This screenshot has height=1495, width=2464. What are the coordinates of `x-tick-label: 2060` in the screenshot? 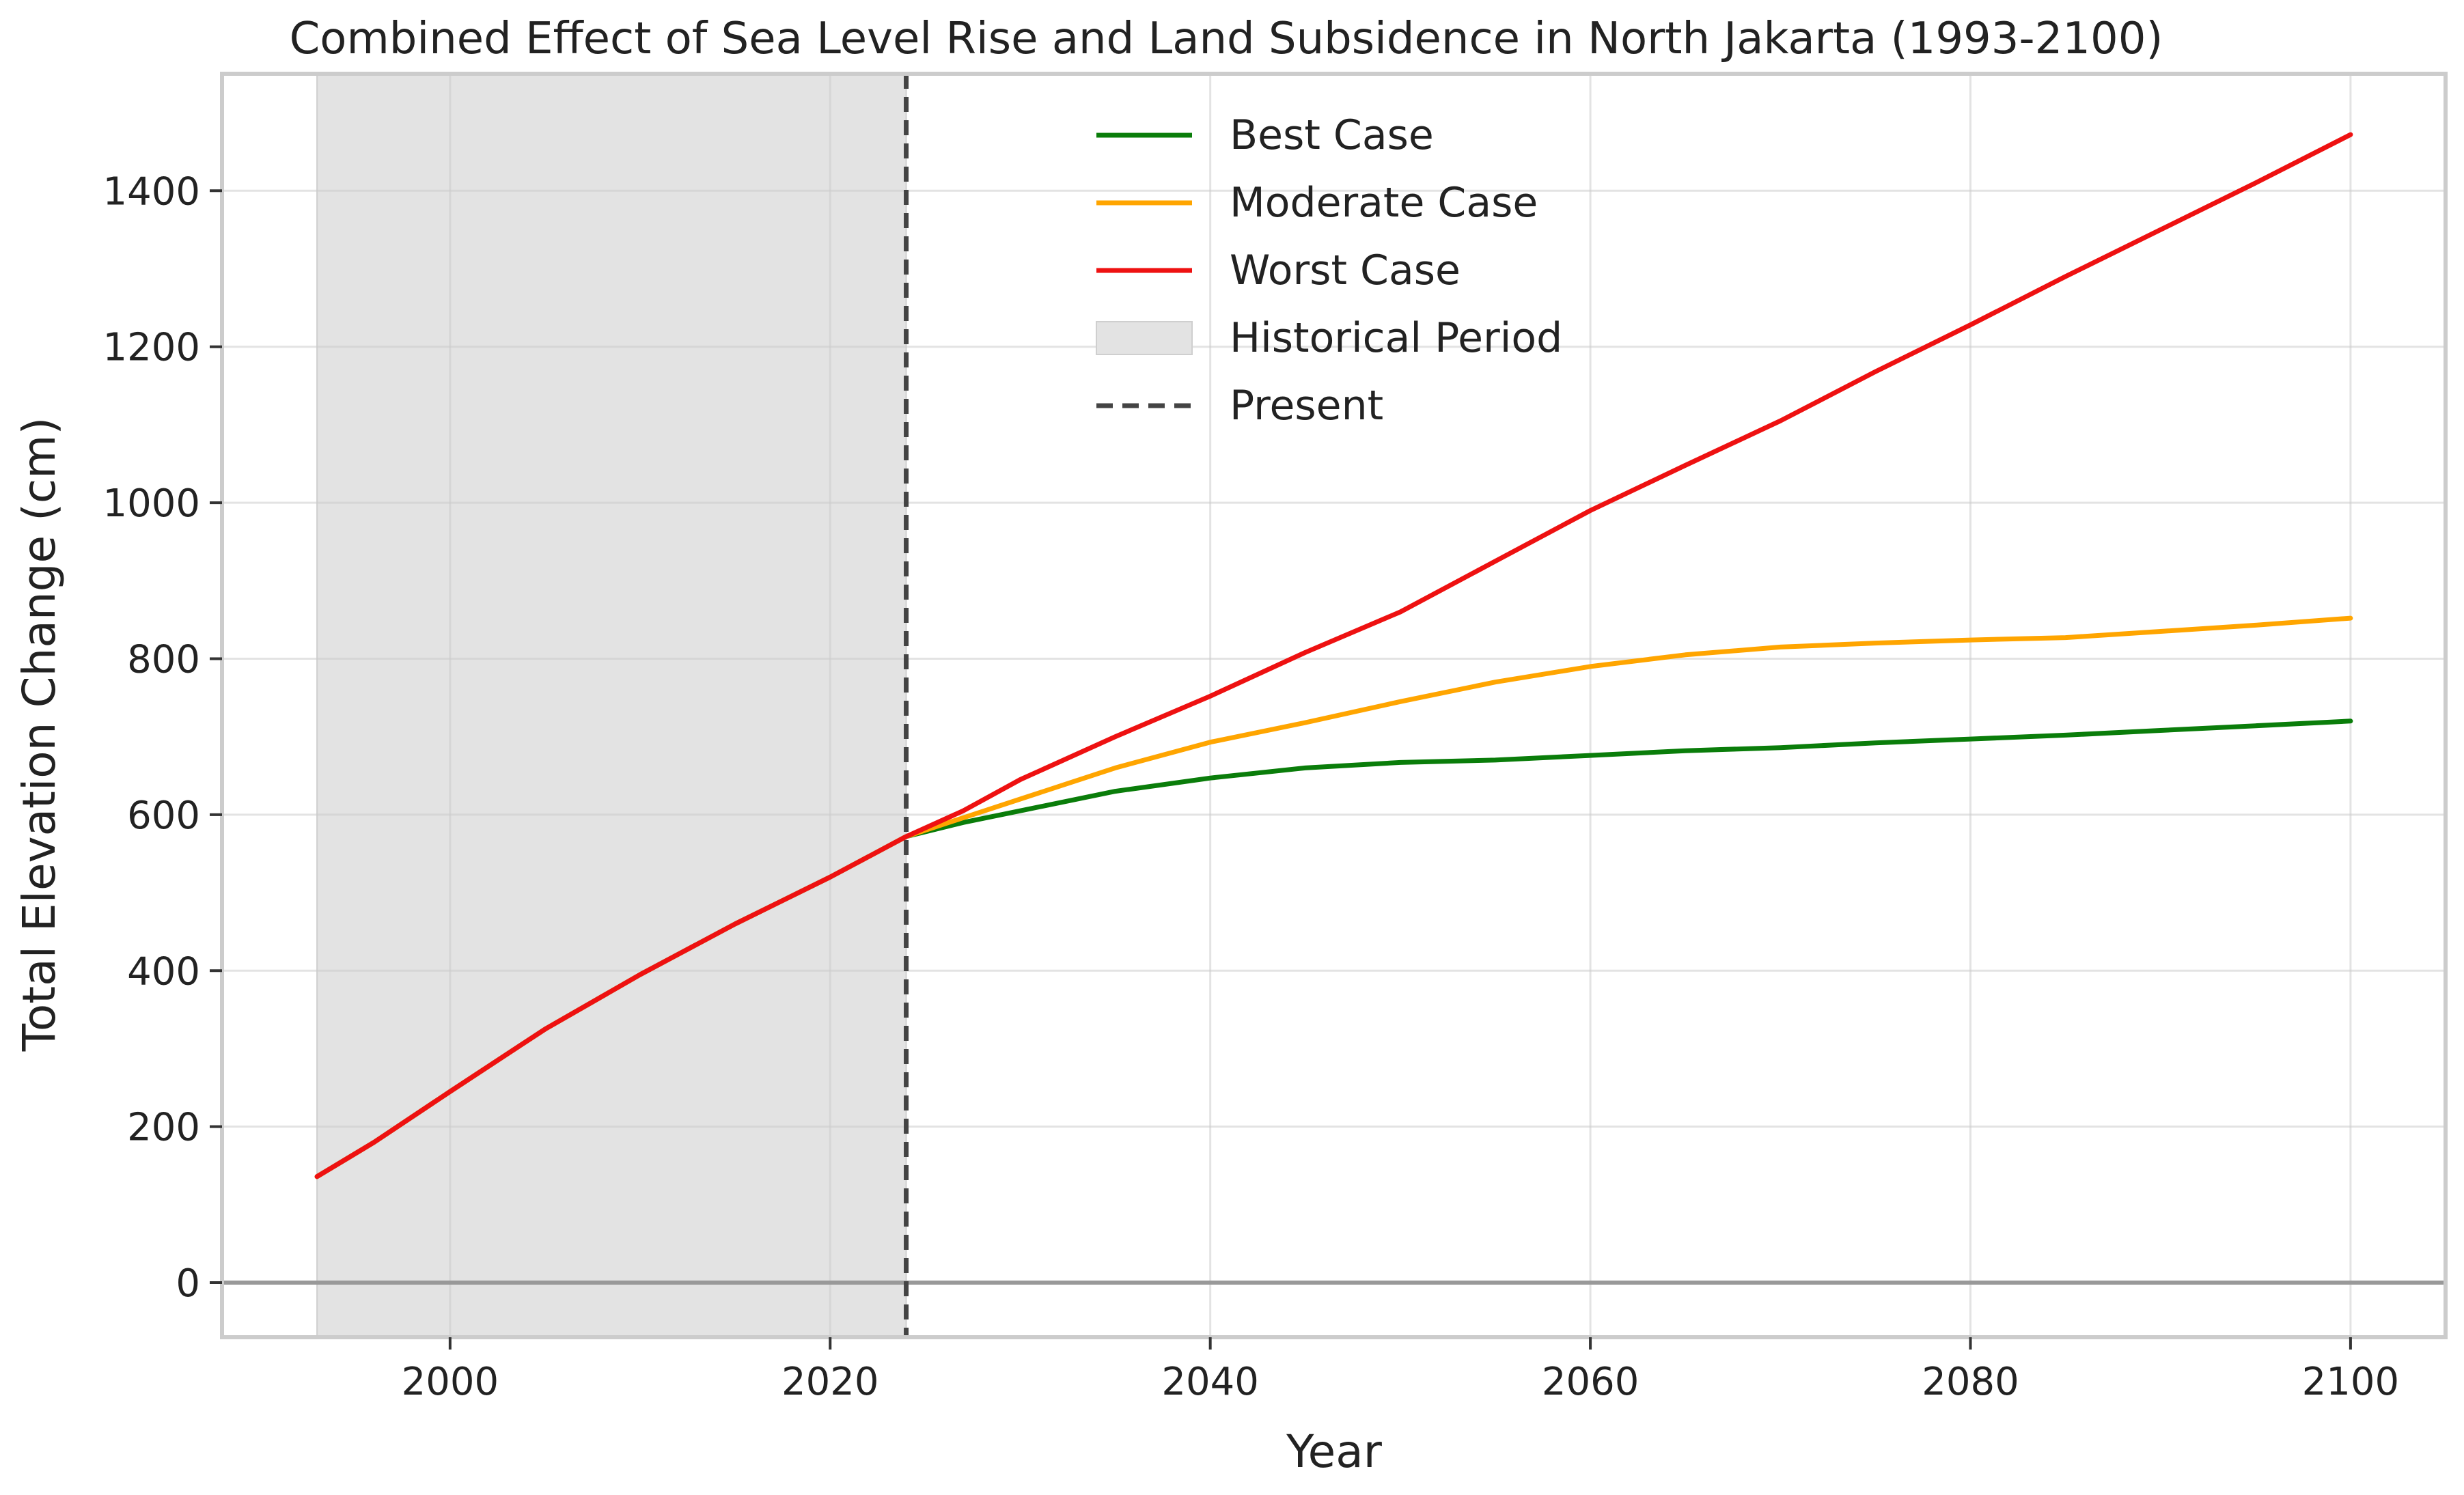 It's located at (1590, 1382).